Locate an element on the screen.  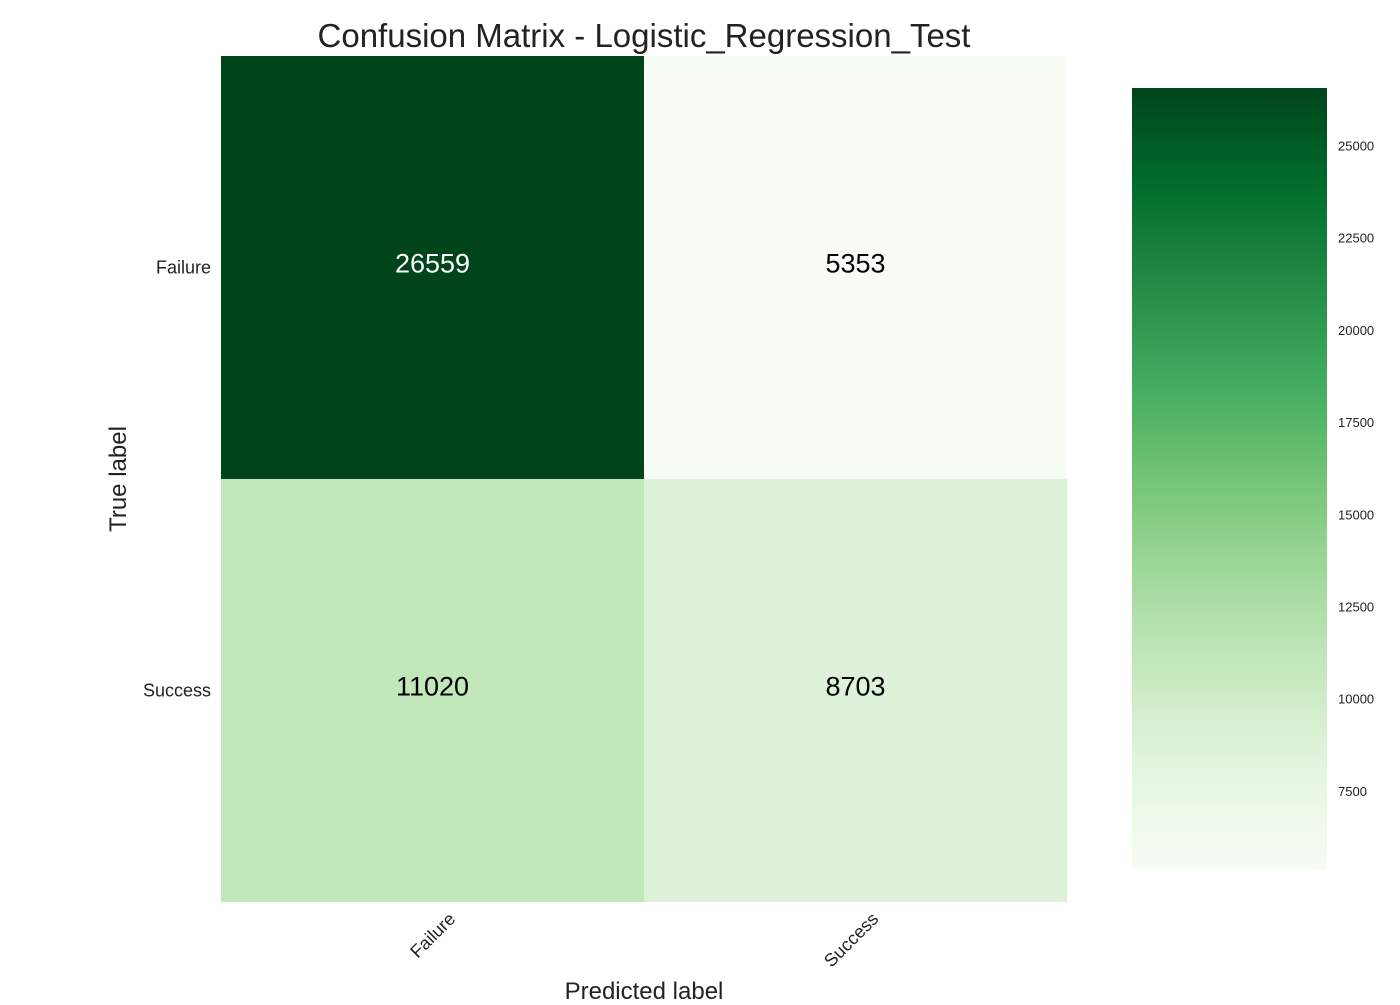
cell-value-label: 5353 is located at coordinates (855, 264).